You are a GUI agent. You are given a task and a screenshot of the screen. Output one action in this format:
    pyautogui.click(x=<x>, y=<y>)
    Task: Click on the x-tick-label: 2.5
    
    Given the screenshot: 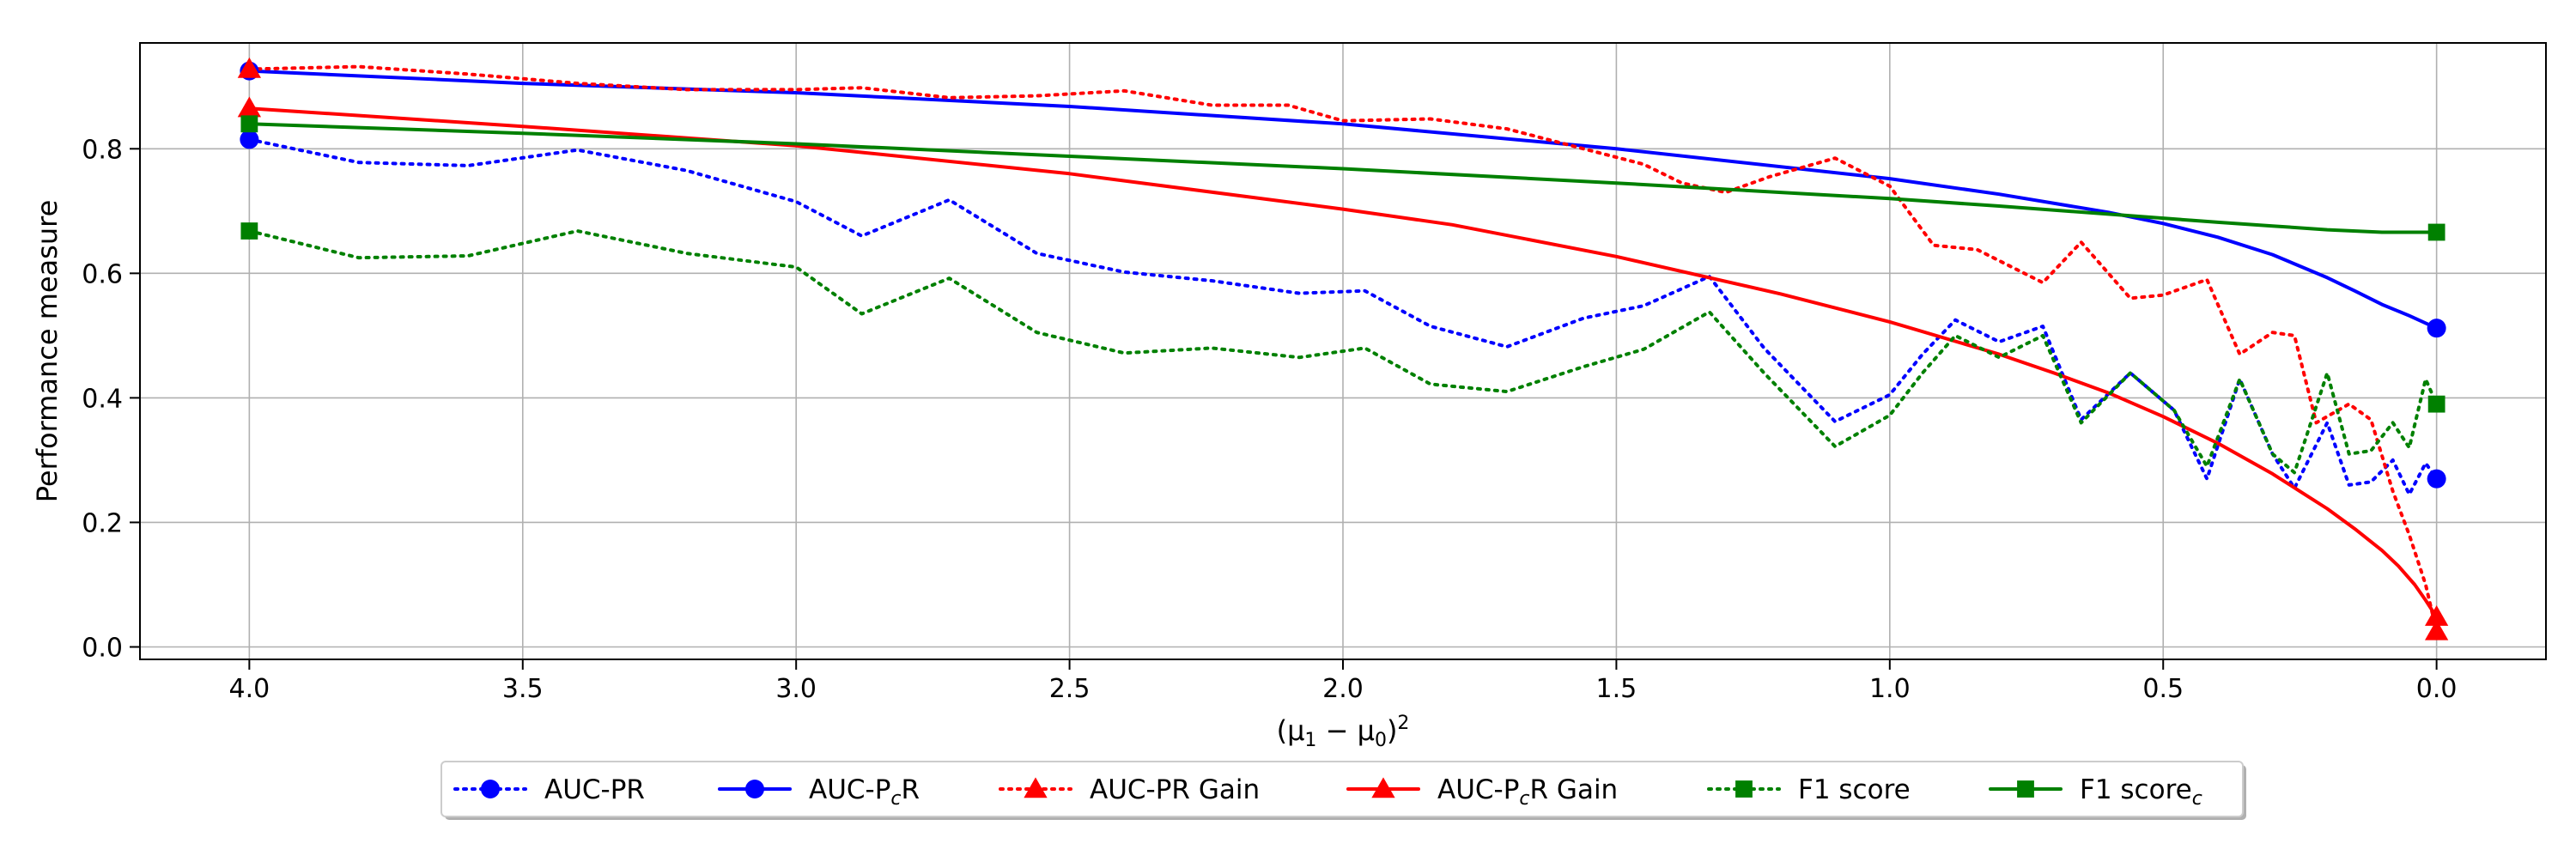 What is the action you would take?
    pyautogui.click(x=1070, y=689)
    